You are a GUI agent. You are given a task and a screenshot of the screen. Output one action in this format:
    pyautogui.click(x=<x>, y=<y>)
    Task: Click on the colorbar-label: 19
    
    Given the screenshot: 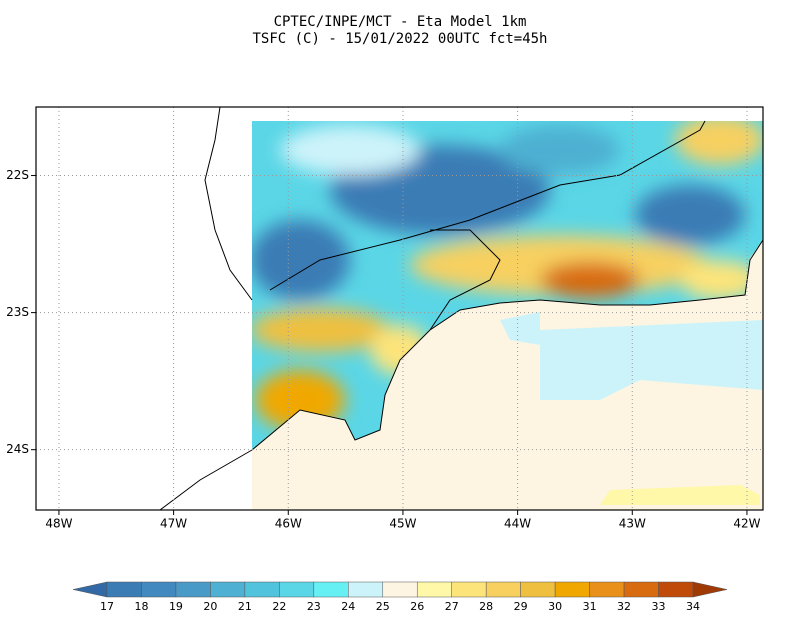 What is the action you would take?
    pyautogui.click(x=176, y=606)
    